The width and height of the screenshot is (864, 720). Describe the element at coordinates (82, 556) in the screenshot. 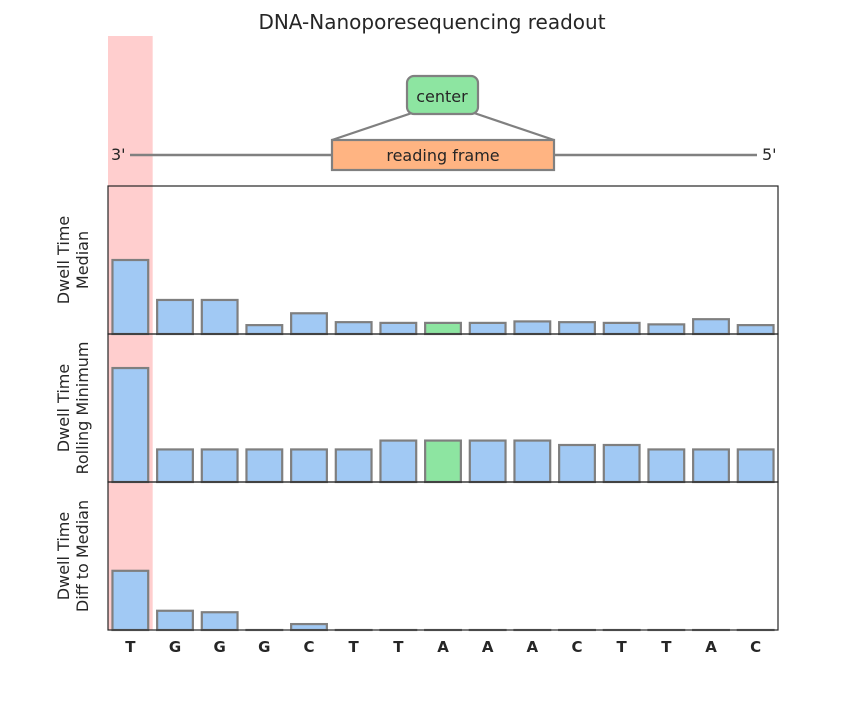

I see `panel-ylabel-line: Diff to Median` at that location.